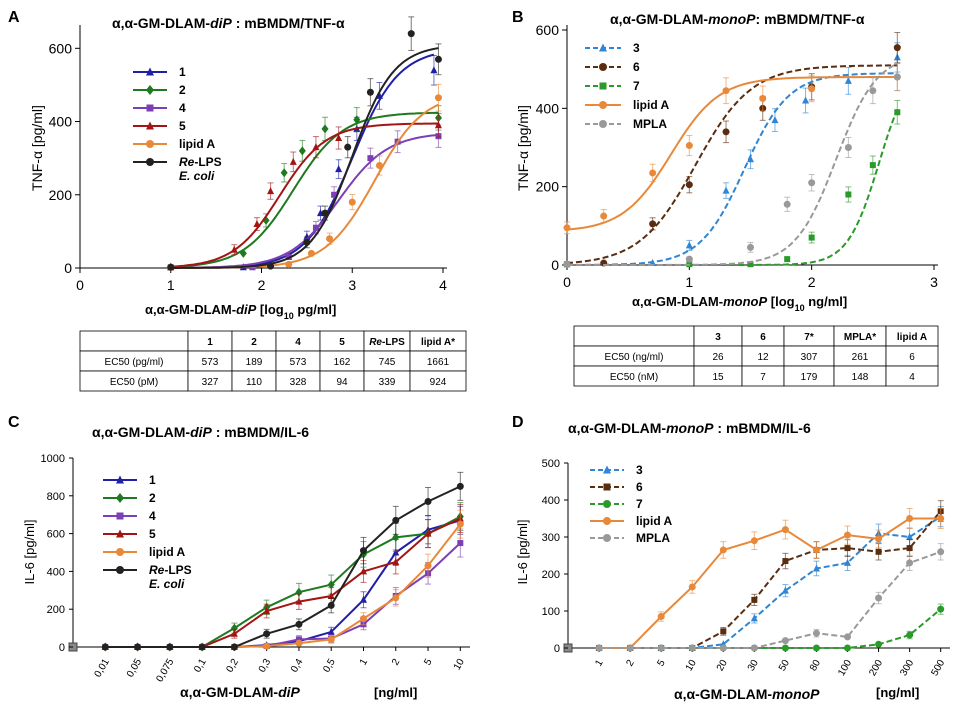 This screenshot has height=712, width=957. I want to click on x-tick-label: 3, so click(934, 282).